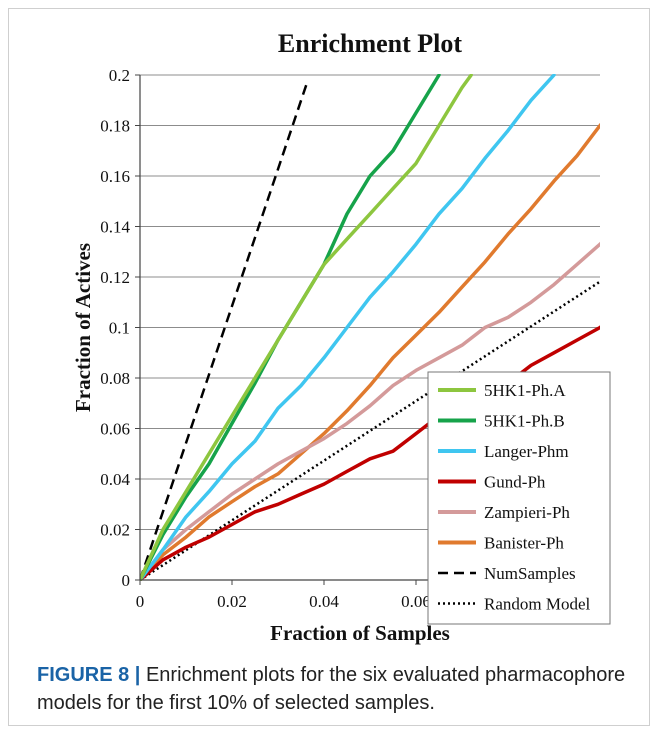 The image size is (660, 734). Describe the element at coordinates (115, 277) in the screenshot. I see `y-tick-label: 0.12` at that location.